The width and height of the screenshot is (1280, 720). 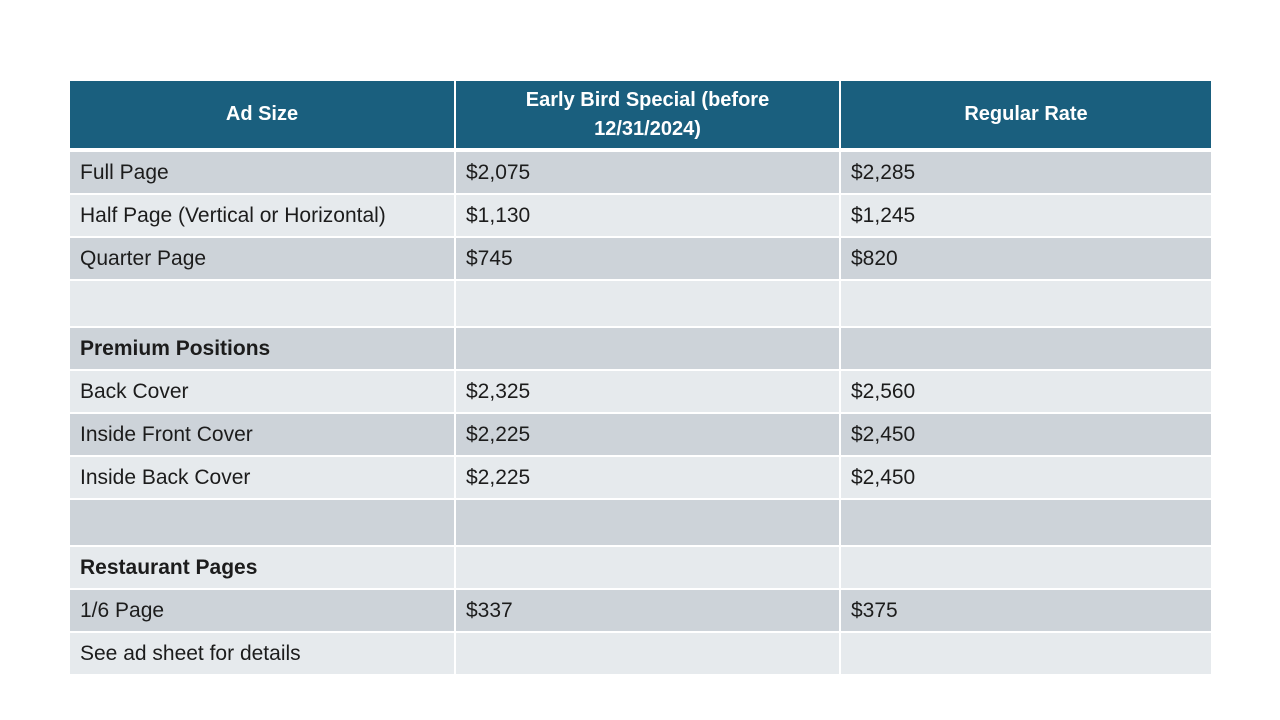 What do you see at coordinates (1026, 391) in the screenshot?
I see `regular-rate-cell: $2,560` at bounding box center [1026, 391].